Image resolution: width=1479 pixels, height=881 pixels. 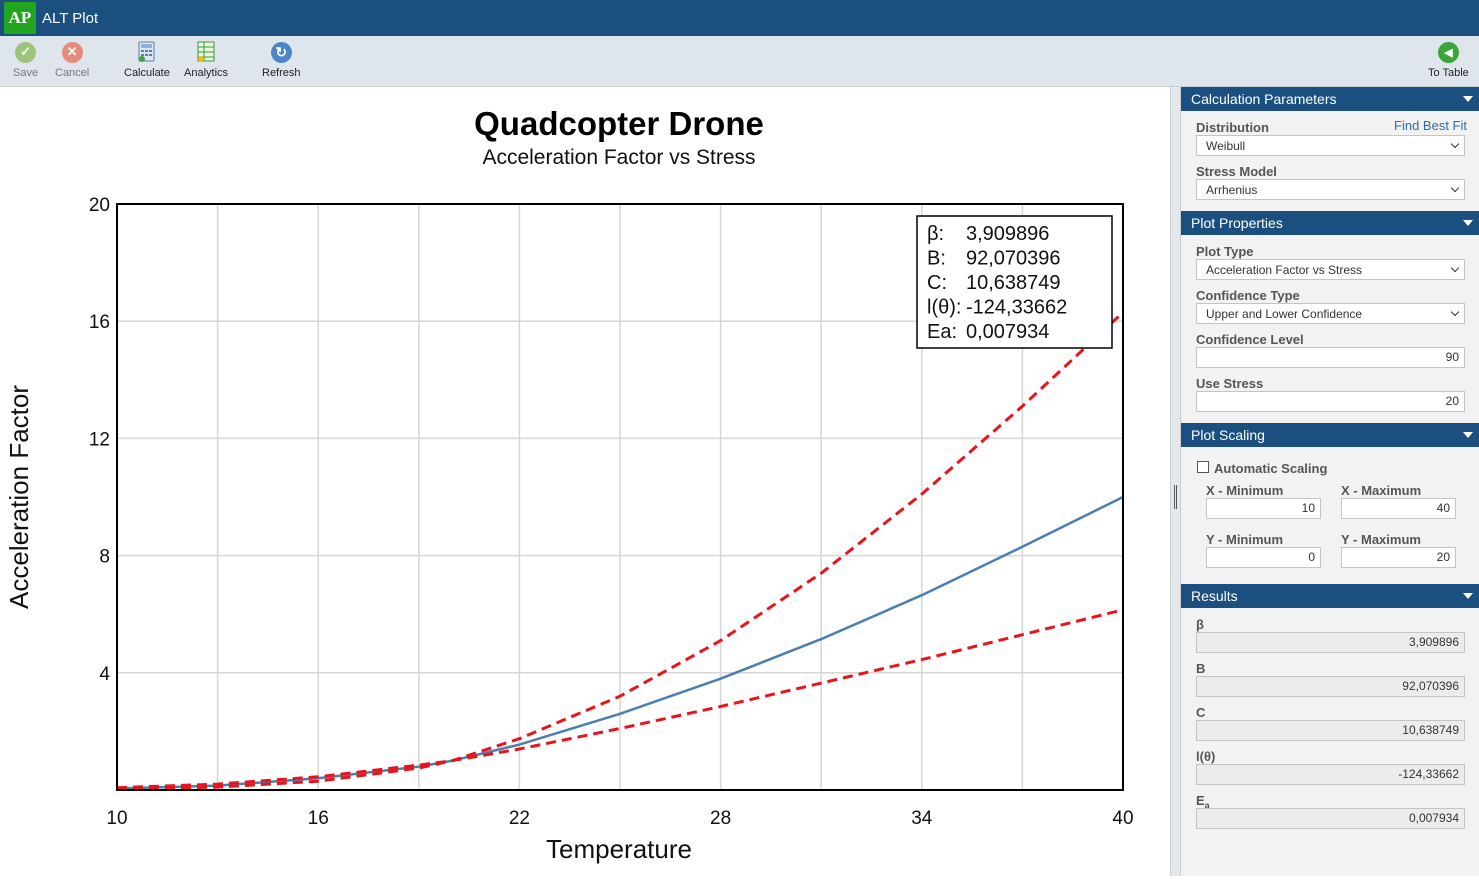 I want to click on toolbar: ✓ Save ✕ Cancel Calculate, so click(x=739, y=61).